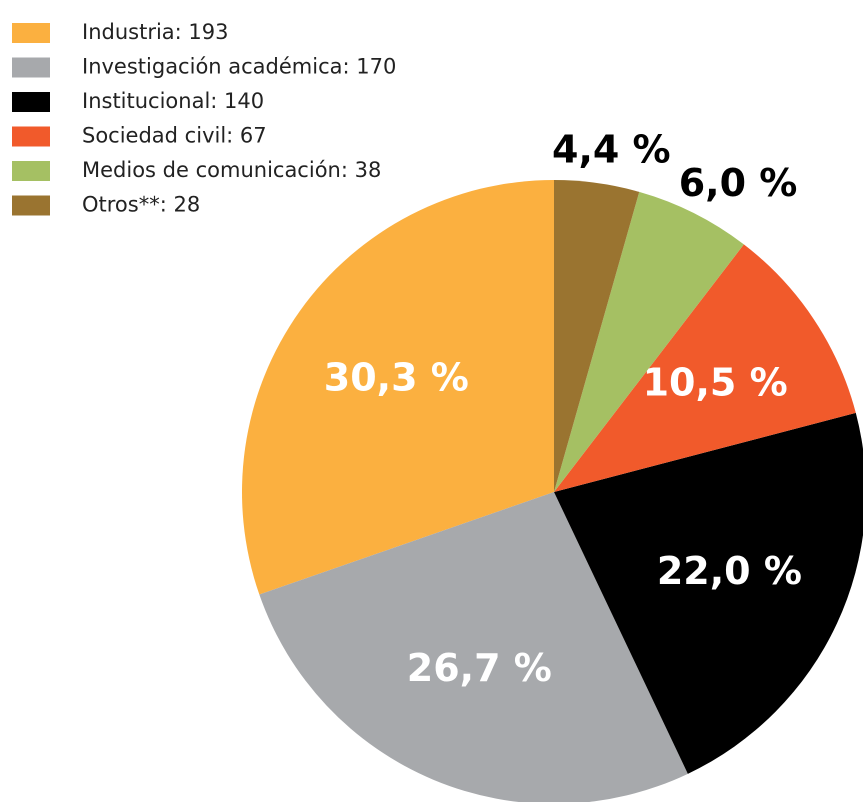 This screenshot has width=863, height=802. Describe the element at coordinates (174, 136) in the screenshot. I see `legend-label: Sociedad civil: 67` at that location.